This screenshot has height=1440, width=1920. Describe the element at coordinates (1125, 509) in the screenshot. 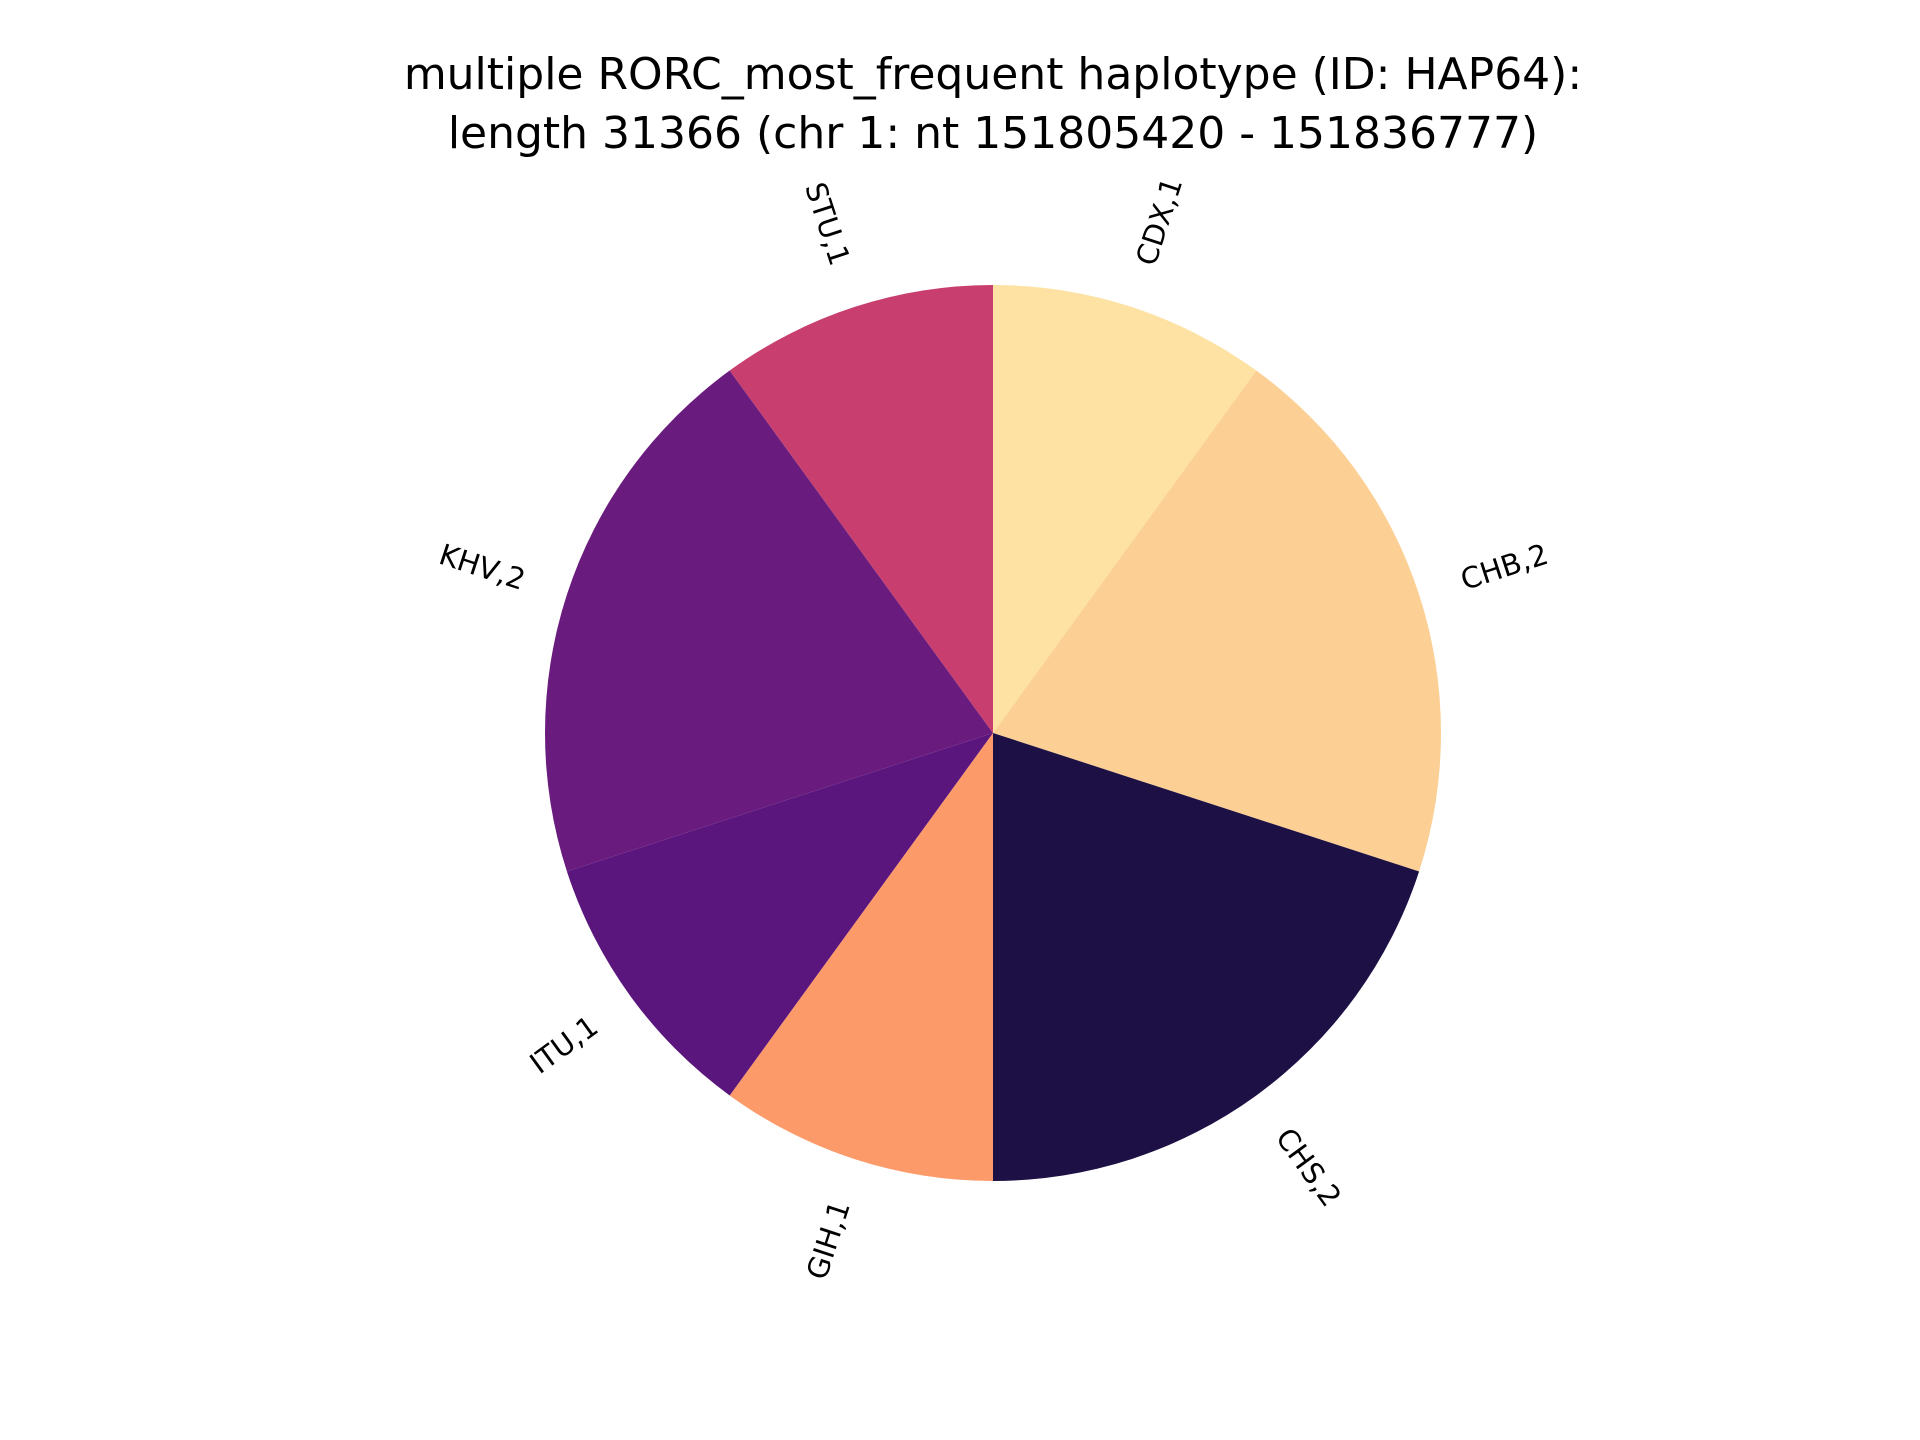

I see `pie-slice-cdx` at that location.